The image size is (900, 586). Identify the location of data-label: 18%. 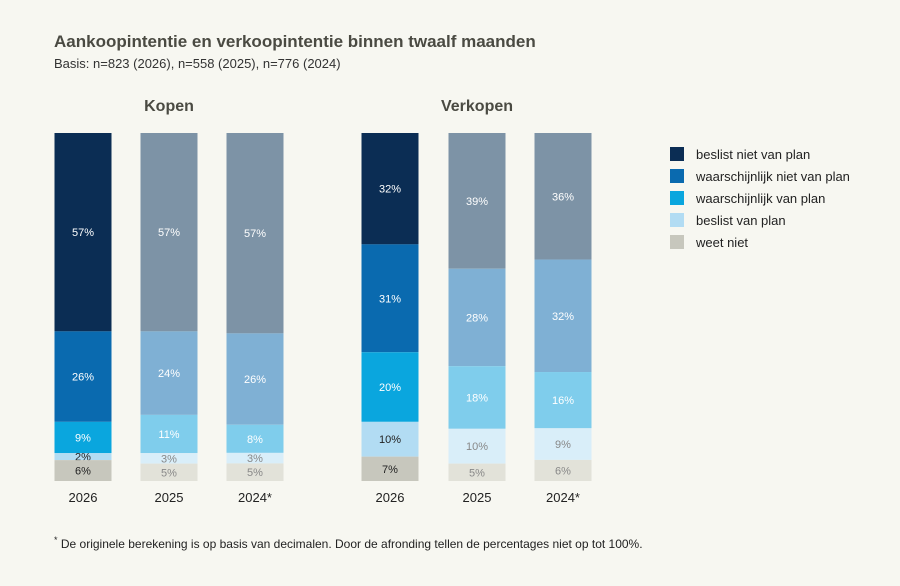
(477, 398).